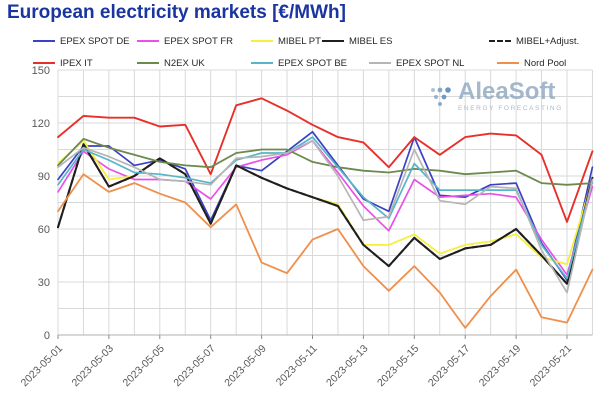  Describe the element at coordinates (347, 366) in the screenshot. I see `x-axis-tick-label: 2023-05-13` at that location.